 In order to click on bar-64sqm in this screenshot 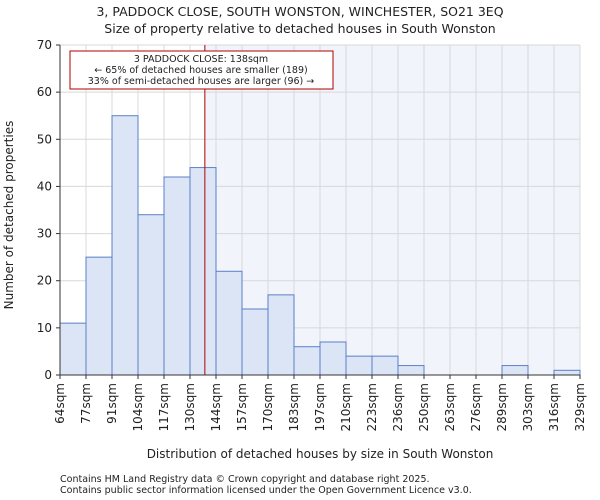, I will do `click(73, 349)`.